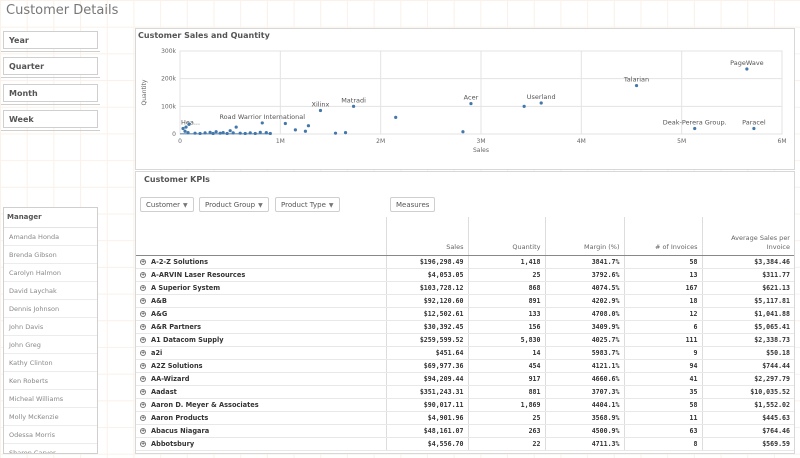  What do you see at coordinates (747, 236) in the screenshot?
I see `column-header: Average Sales per Invoice` at bounding box center [747, 236].